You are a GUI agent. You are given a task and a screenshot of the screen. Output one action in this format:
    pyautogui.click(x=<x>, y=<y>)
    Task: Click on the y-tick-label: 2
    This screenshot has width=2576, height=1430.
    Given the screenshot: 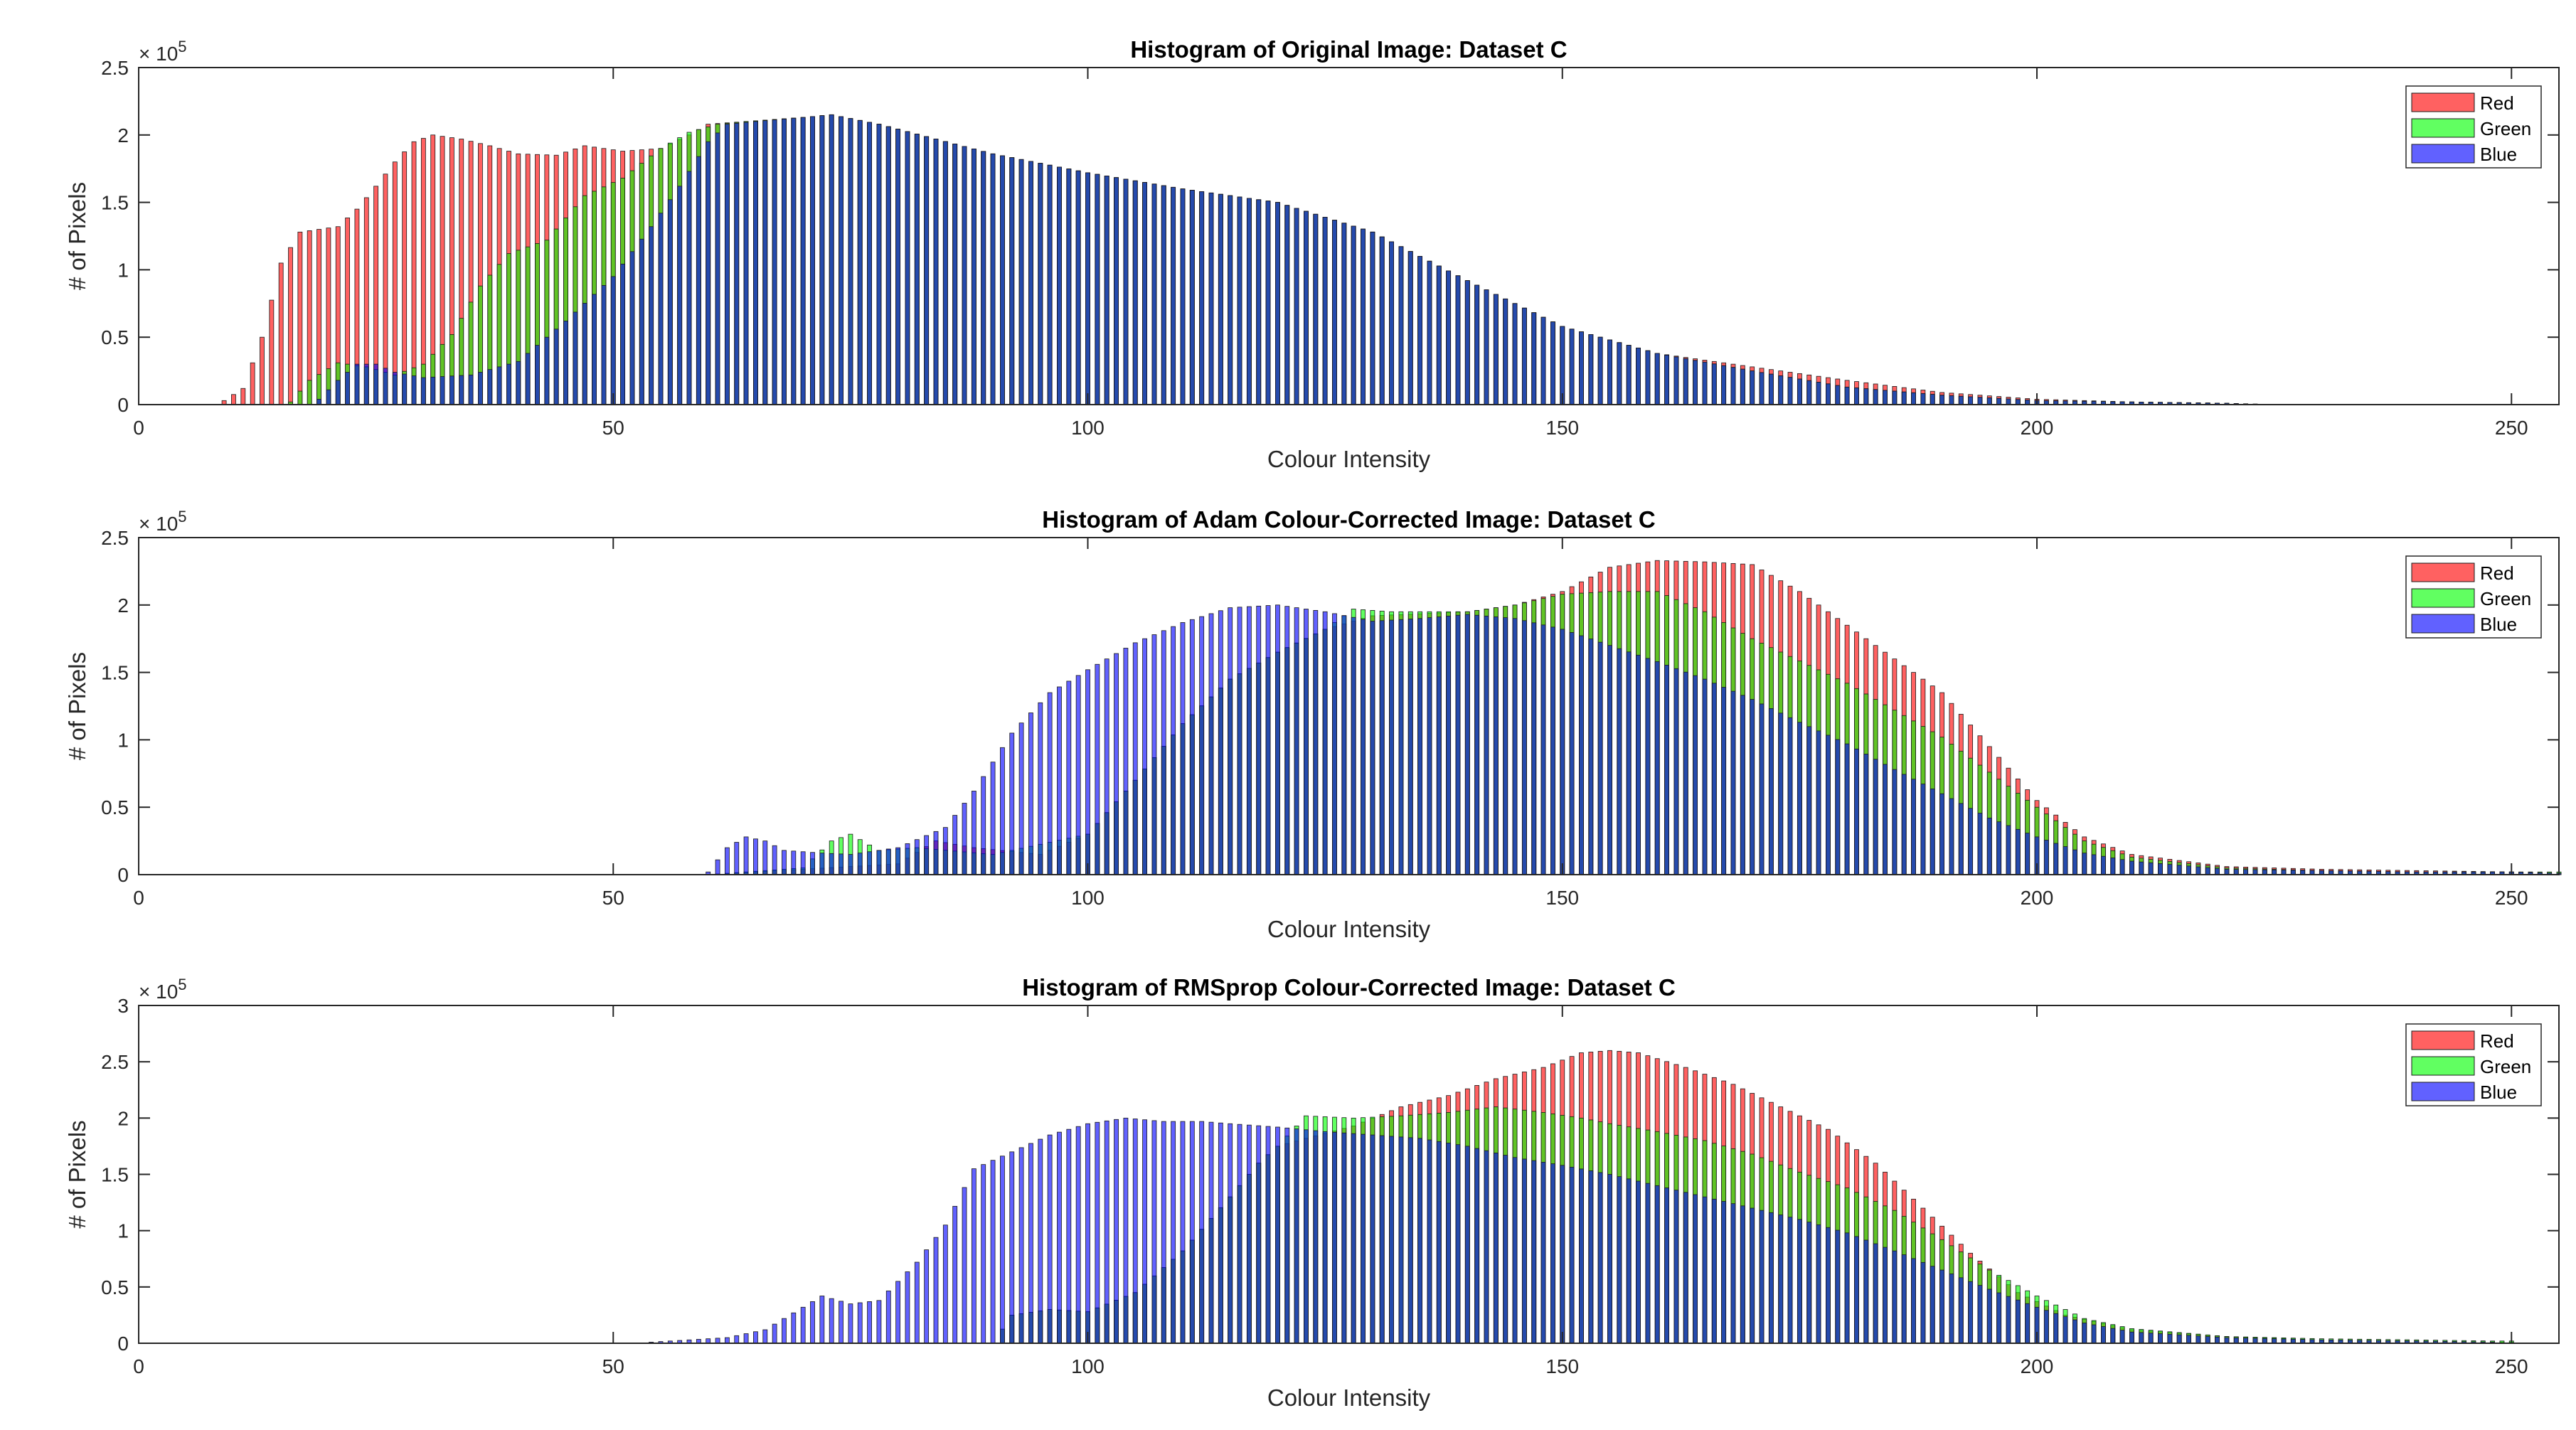 What is the action you would take?
    pyautogui.click(x=123, y=1118)
    